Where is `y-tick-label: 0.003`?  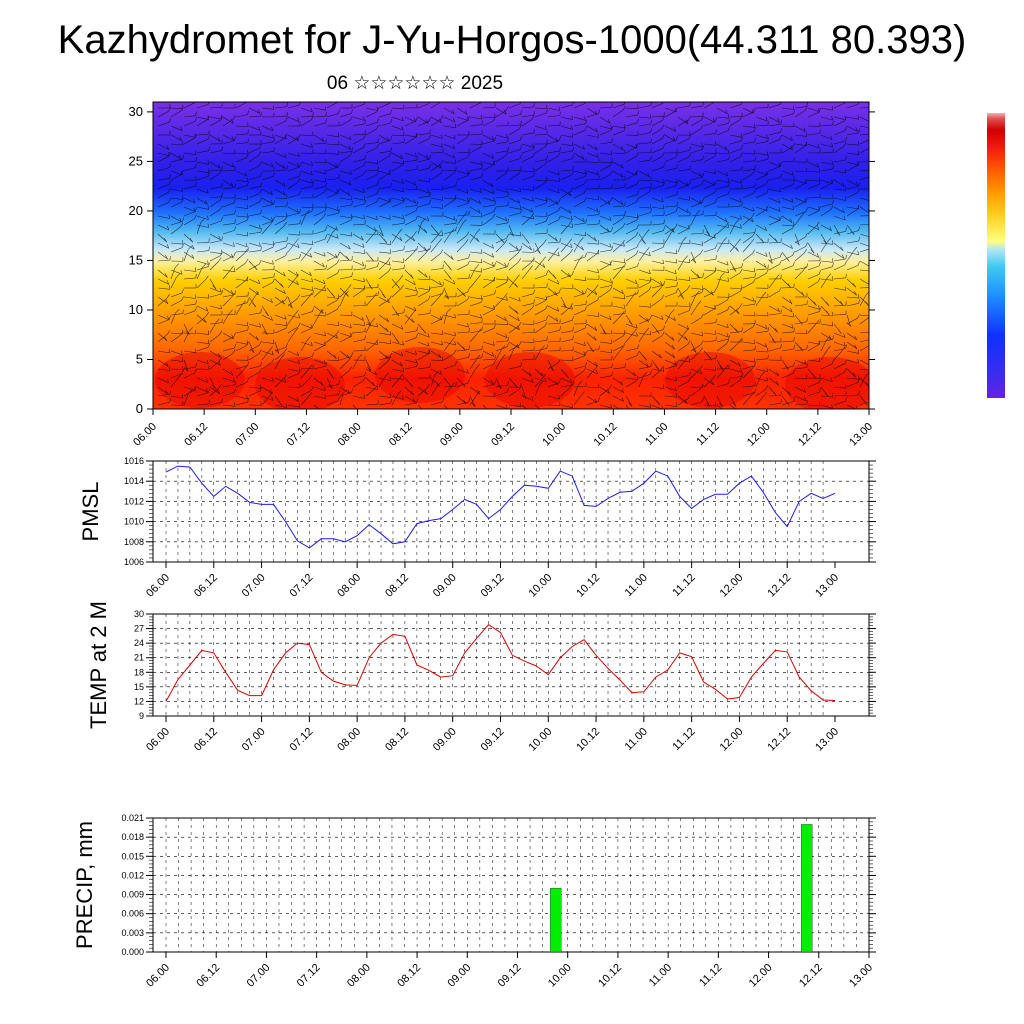 y-tick-label: 0.003 is located at coordinates (132, 933).